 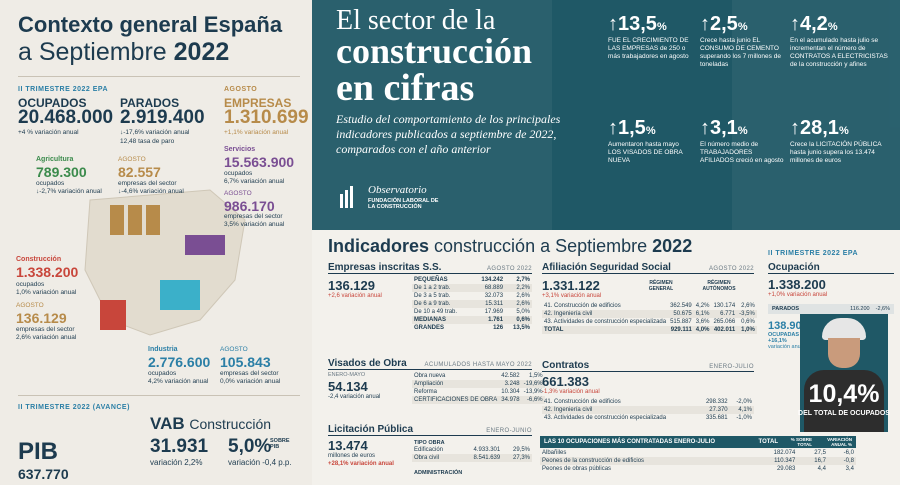 I want to click on serv-emp-value: 986.170, so click(x=249, y=206).